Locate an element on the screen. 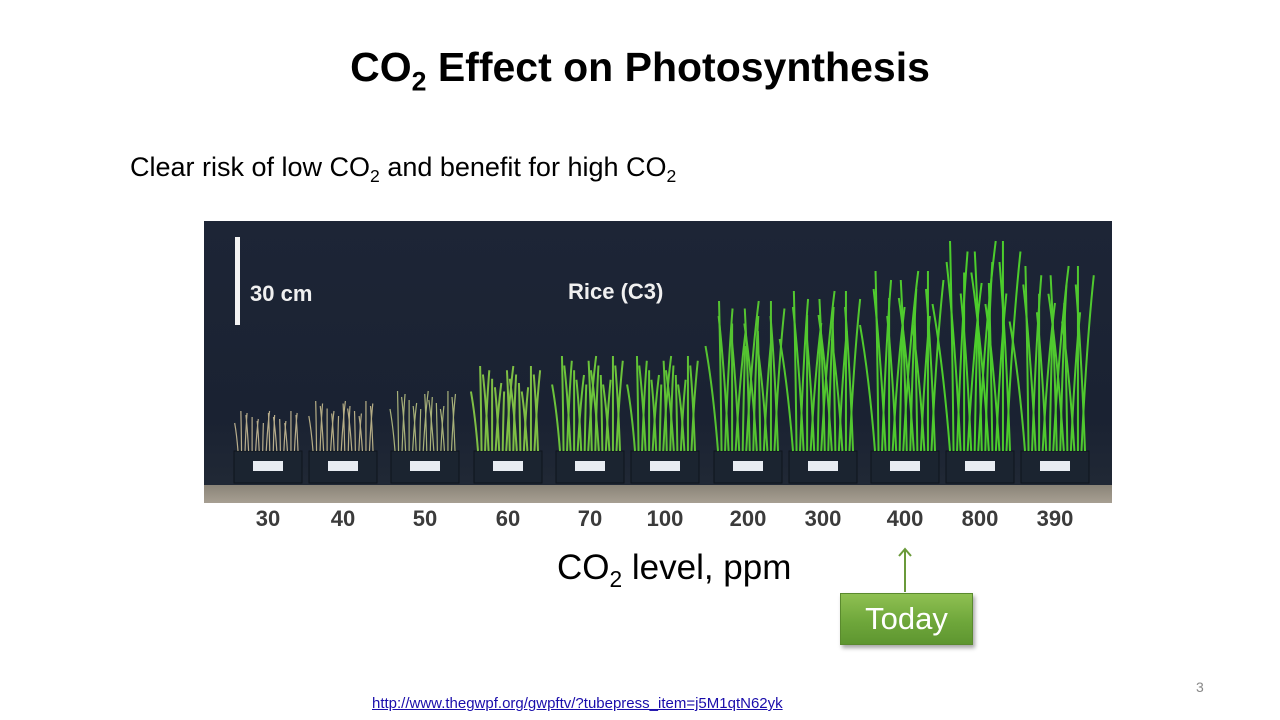 Image resolution: width=1280 pixels, height=720 pixels. today-callout: Today is located at coordinates (906, 619).